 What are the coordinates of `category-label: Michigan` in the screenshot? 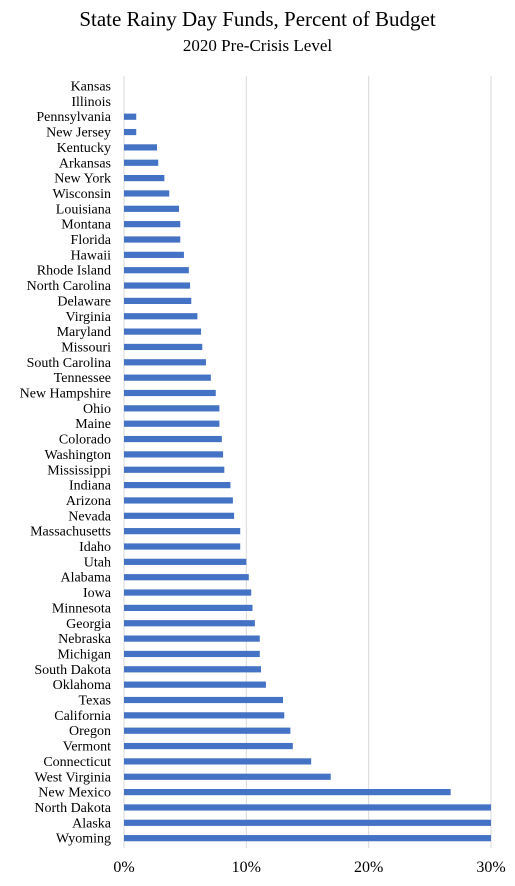 It's located at (84, 654).